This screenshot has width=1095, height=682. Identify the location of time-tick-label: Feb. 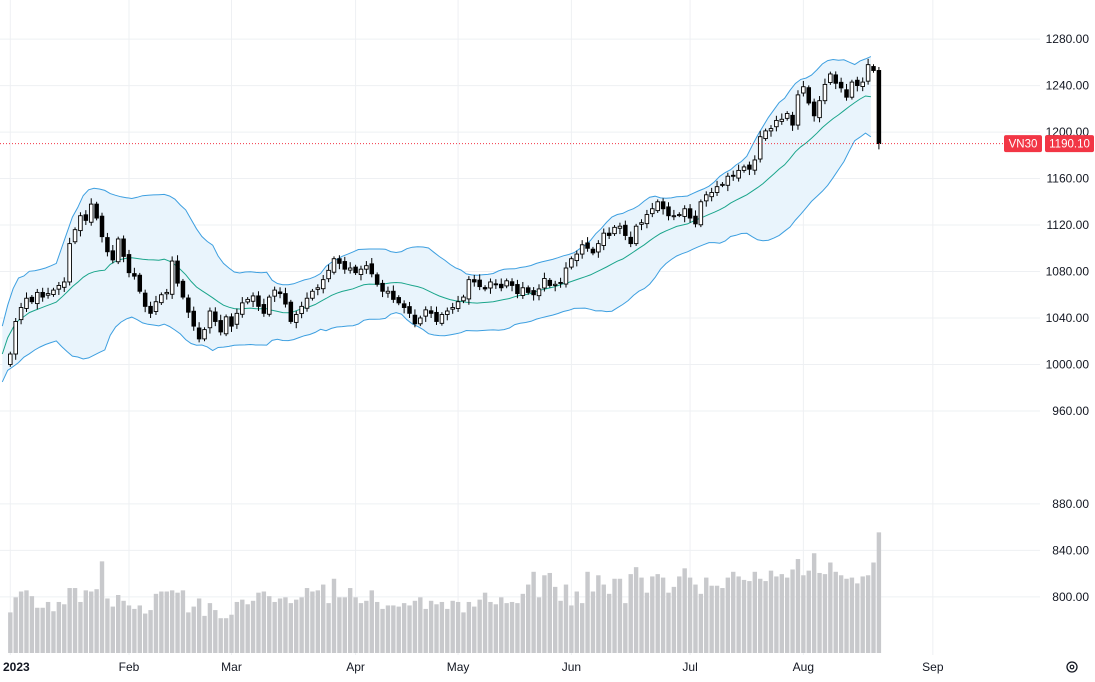
(129, 667).